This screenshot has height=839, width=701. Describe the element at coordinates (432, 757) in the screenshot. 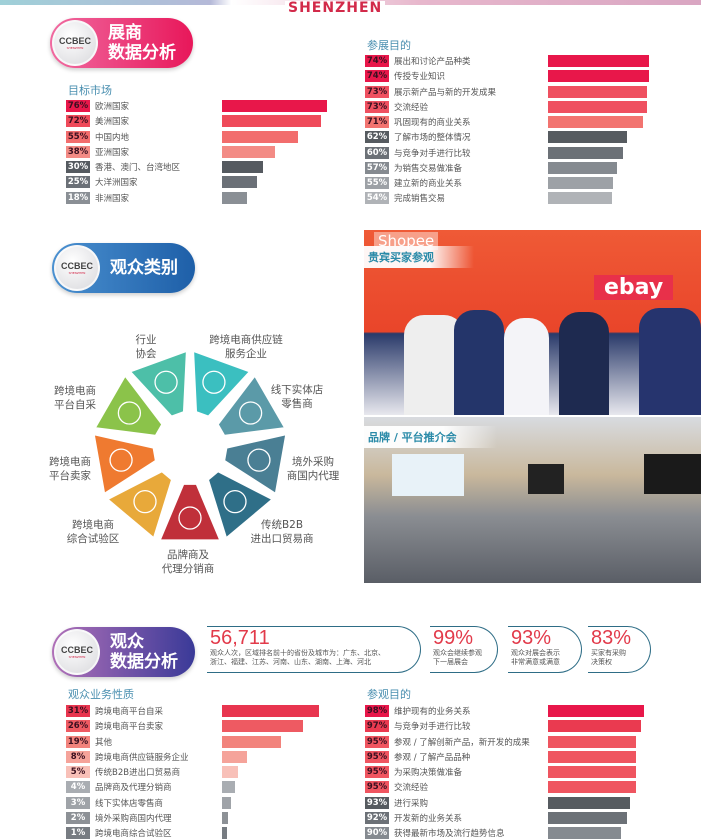

I see `category-label: 参观 / 了解产品品种` at that location.